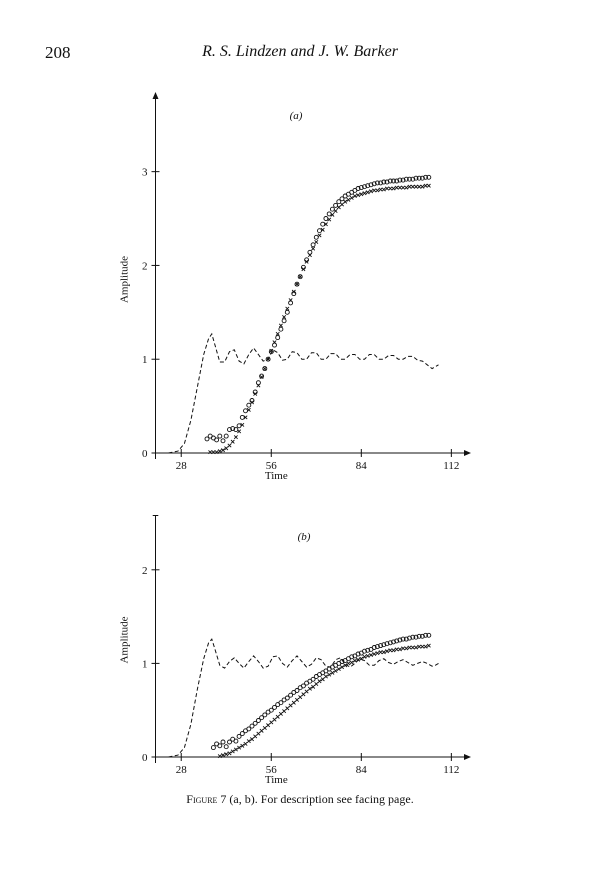  I want to click on panel-a-x-axis-label: Time, so click(276, 476).